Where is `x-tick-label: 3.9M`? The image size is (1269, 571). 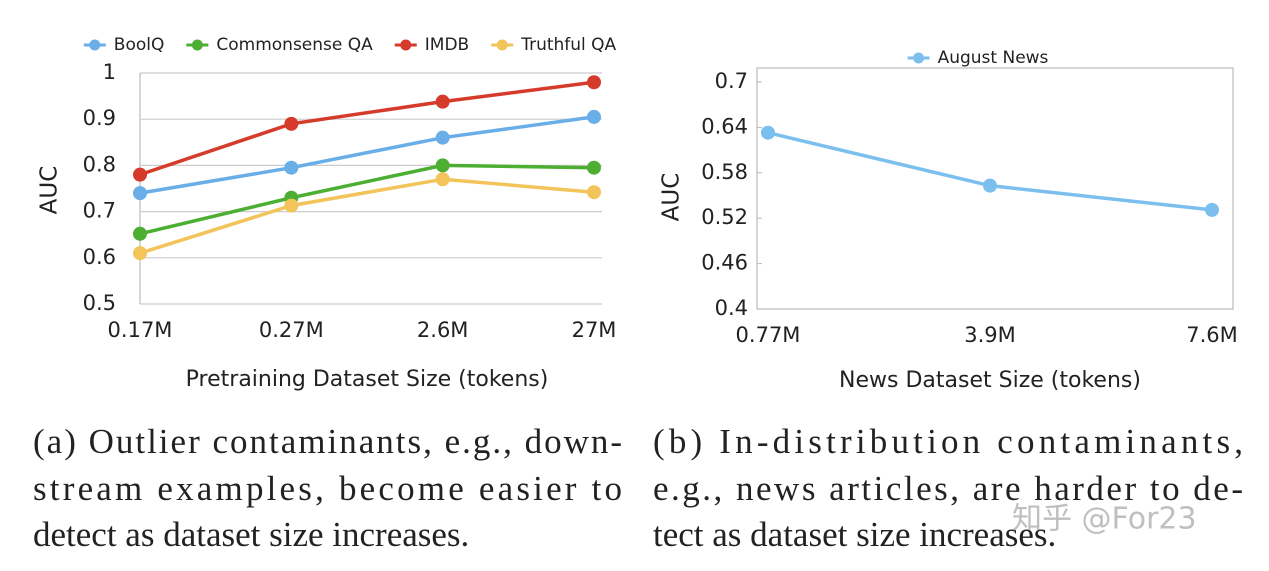 x-tick-label: 3.9M is located at coordinates (990, 335).